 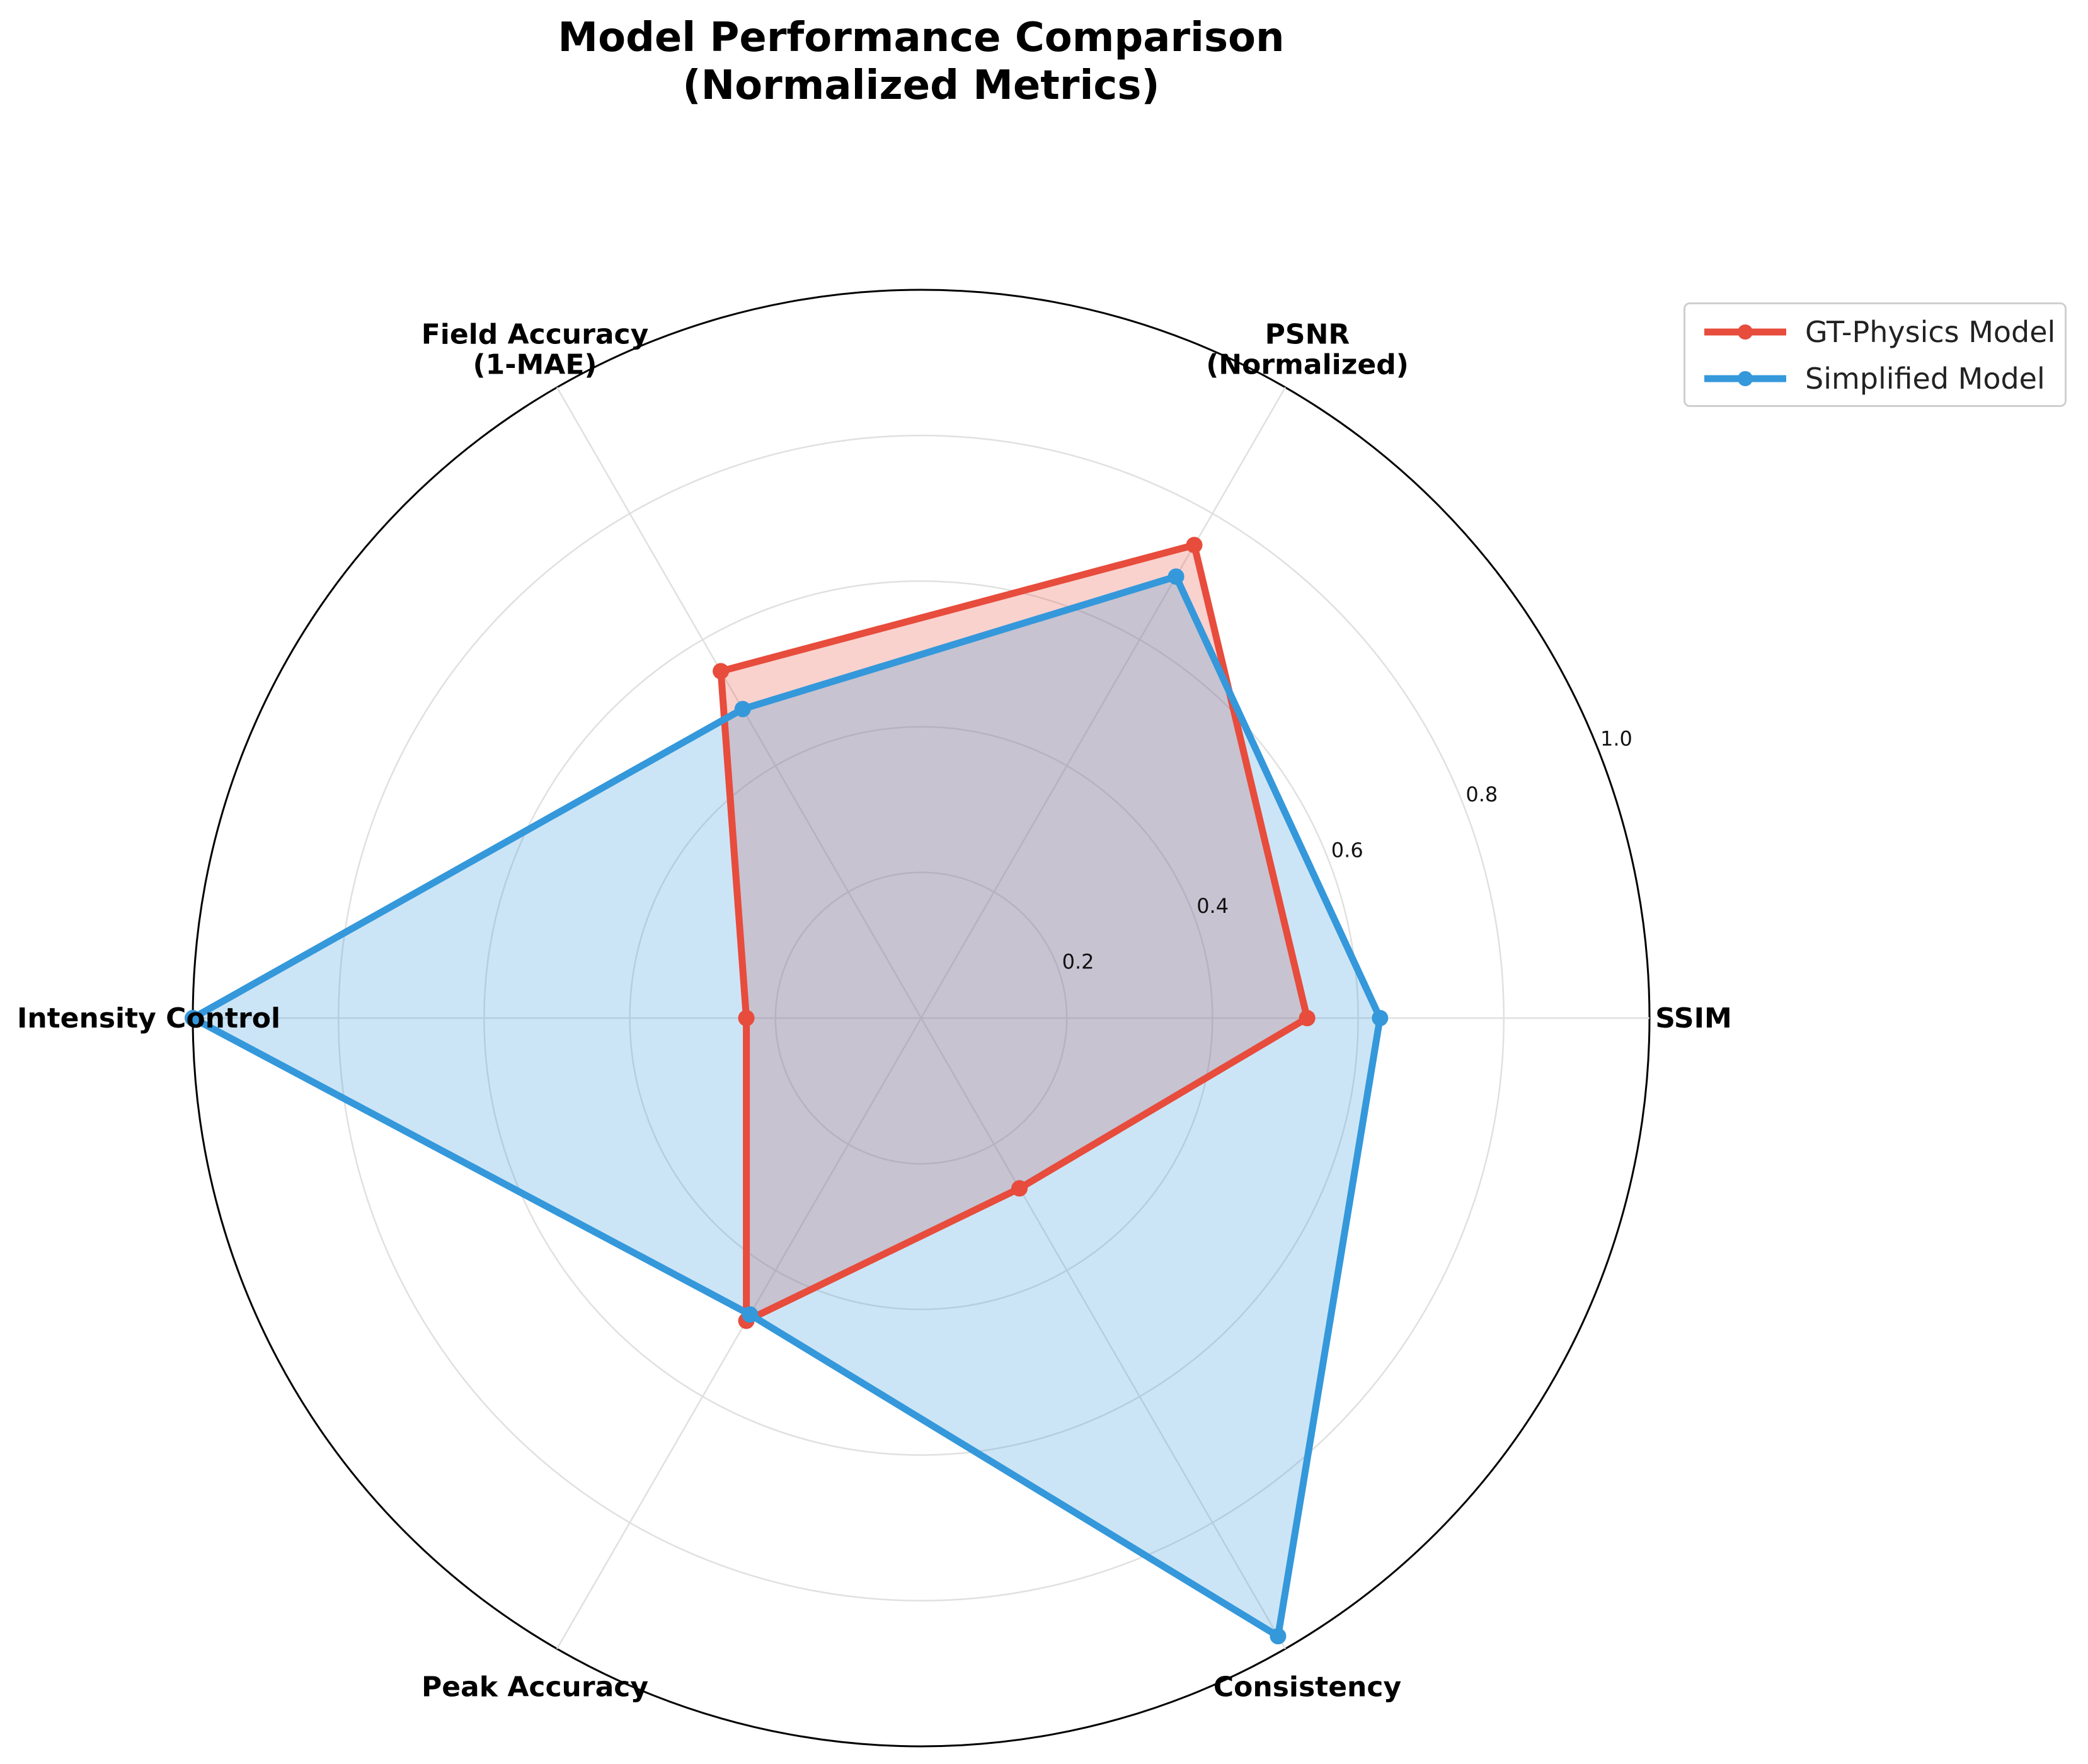 What do you see at coordinates (1745, 332) in the screenshot?
I see `legend-swatch-gt-physics` at bounding box center [1745, 332].